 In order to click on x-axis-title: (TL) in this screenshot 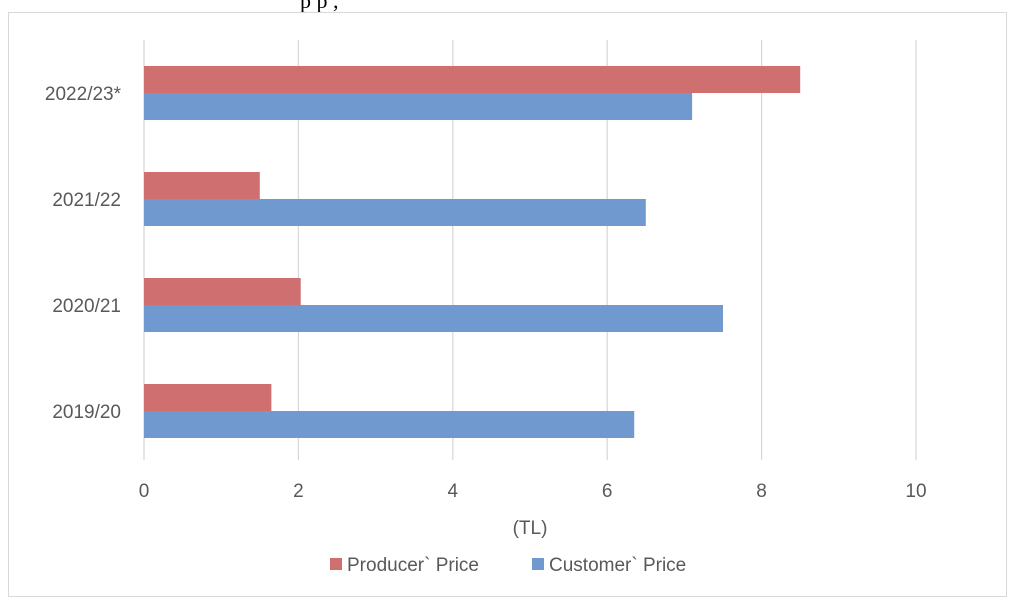, I will do `click(530, 528)`.